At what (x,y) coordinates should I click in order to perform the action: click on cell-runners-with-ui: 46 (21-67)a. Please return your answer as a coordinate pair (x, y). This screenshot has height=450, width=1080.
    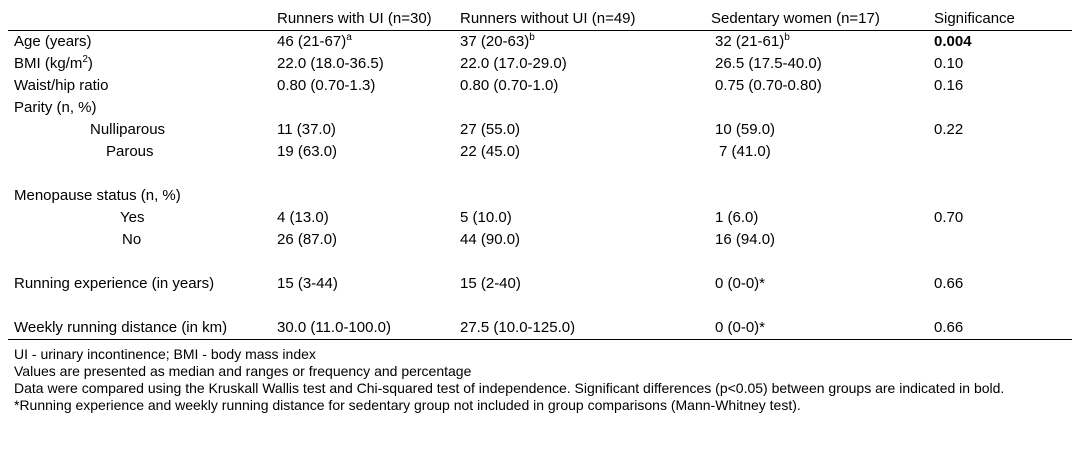
    Looking at the image, I should click on (362, 42).